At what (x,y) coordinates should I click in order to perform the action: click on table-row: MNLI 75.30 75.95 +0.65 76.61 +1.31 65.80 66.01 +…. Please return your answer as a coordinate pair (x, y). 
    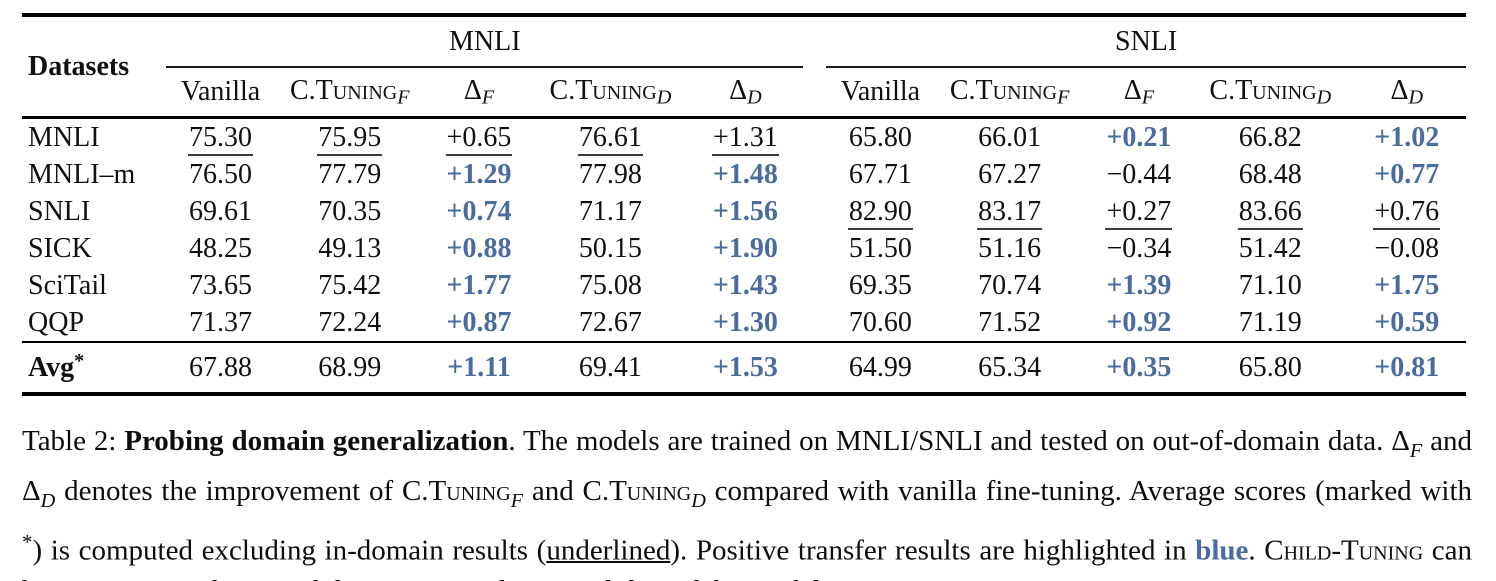
    Looking at the image, I should click on (744, 137).